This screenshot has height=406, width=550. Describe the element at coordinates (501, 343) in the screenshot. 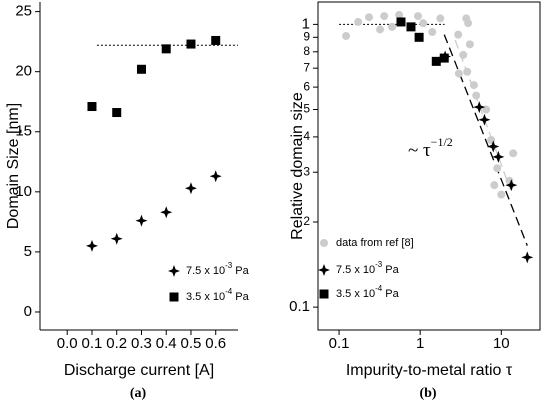

I see `x-tick-label: 10` at that location.